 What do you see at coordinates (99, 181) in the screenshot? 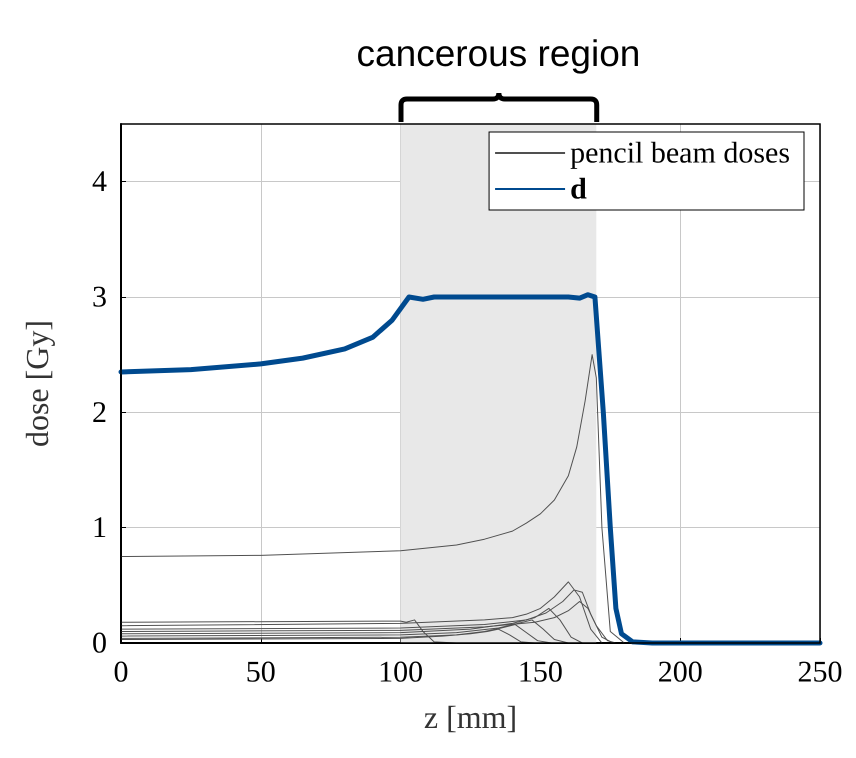
I see `y-tick-label: 4` at bounding box center [99, 181].